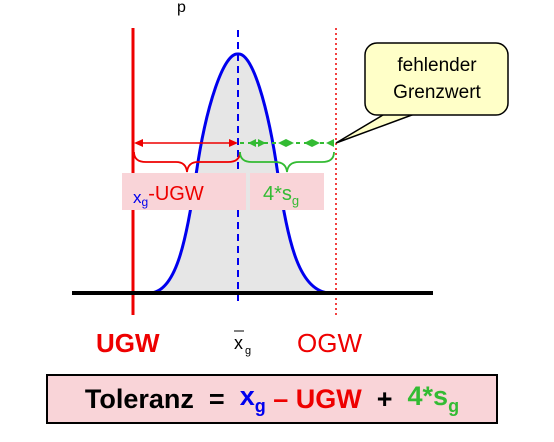  What do you see at coordinates (260, 406) in the screenshot?
I see `formula-x-sub: g` at bounding box center [260, 406].